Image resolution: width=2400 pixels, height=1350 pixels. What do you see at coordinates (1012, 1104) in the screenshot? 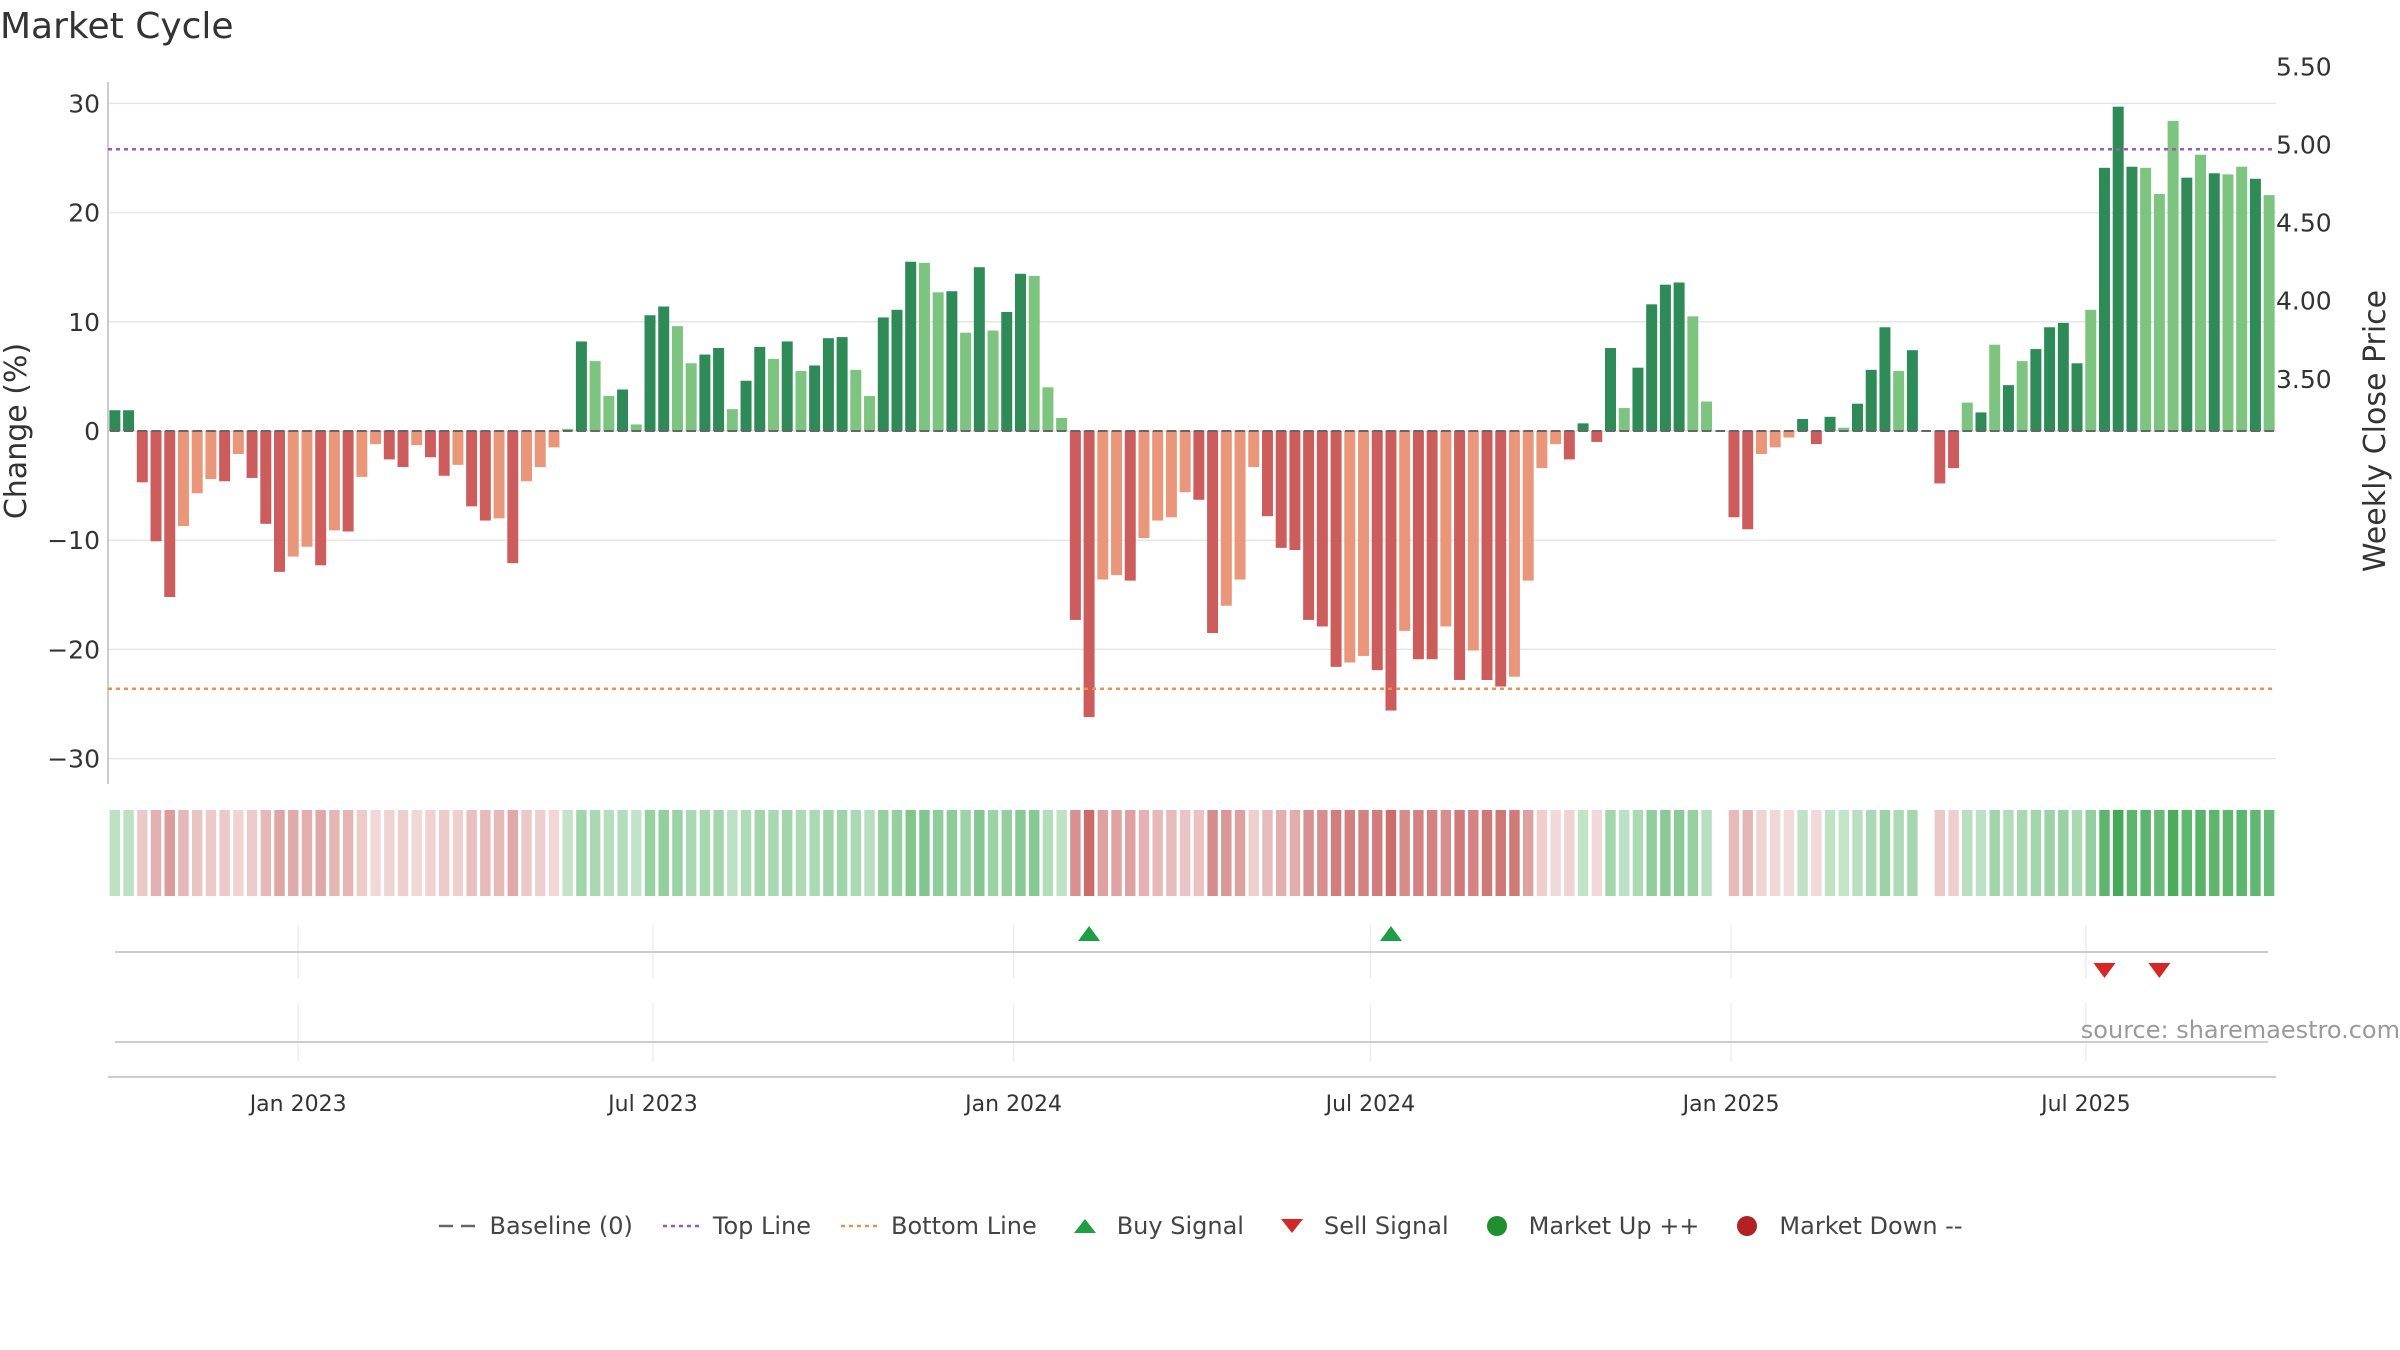
I see `x-tick-label: Jan 2024` at bounding box center [1012, 1104].